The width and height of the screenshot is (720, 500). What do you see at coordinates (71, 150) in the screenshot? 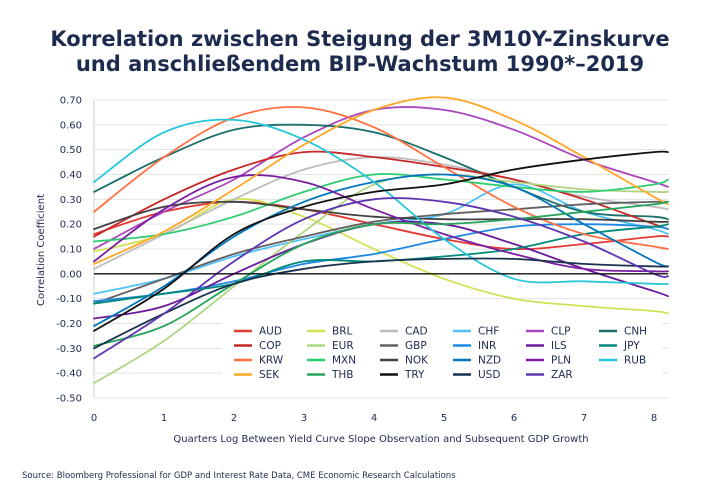
I see `y-tick-label: 0.50` at bounding box center [71, 150].